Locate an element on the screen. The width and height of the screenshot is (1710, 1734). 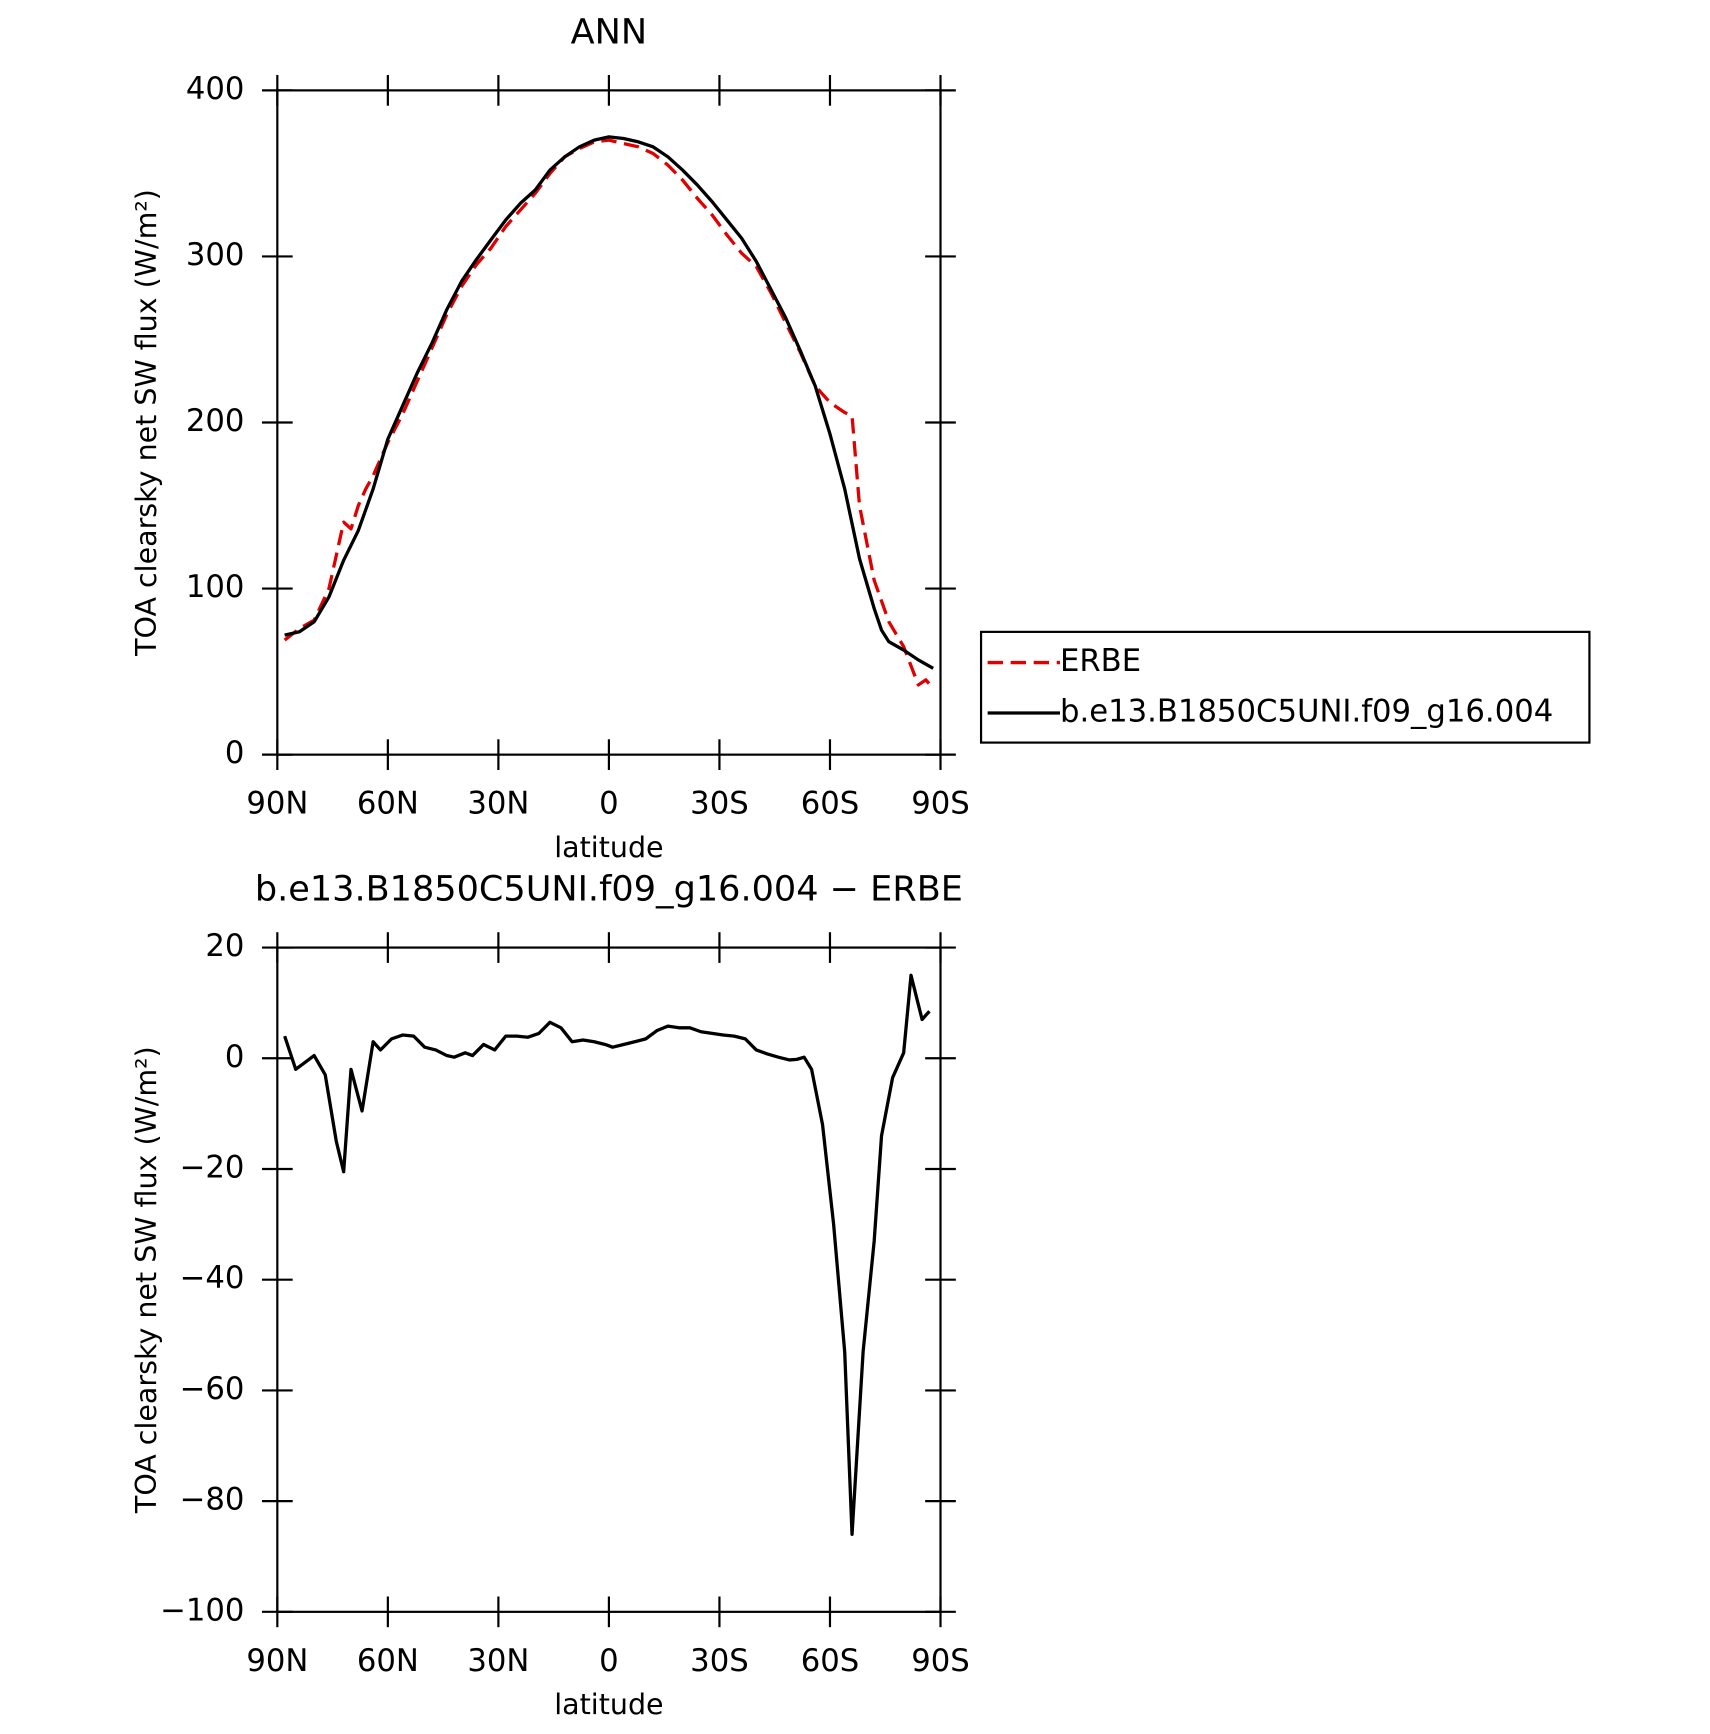
y-tick-label: −80 is located at coordinates (212, 1500).